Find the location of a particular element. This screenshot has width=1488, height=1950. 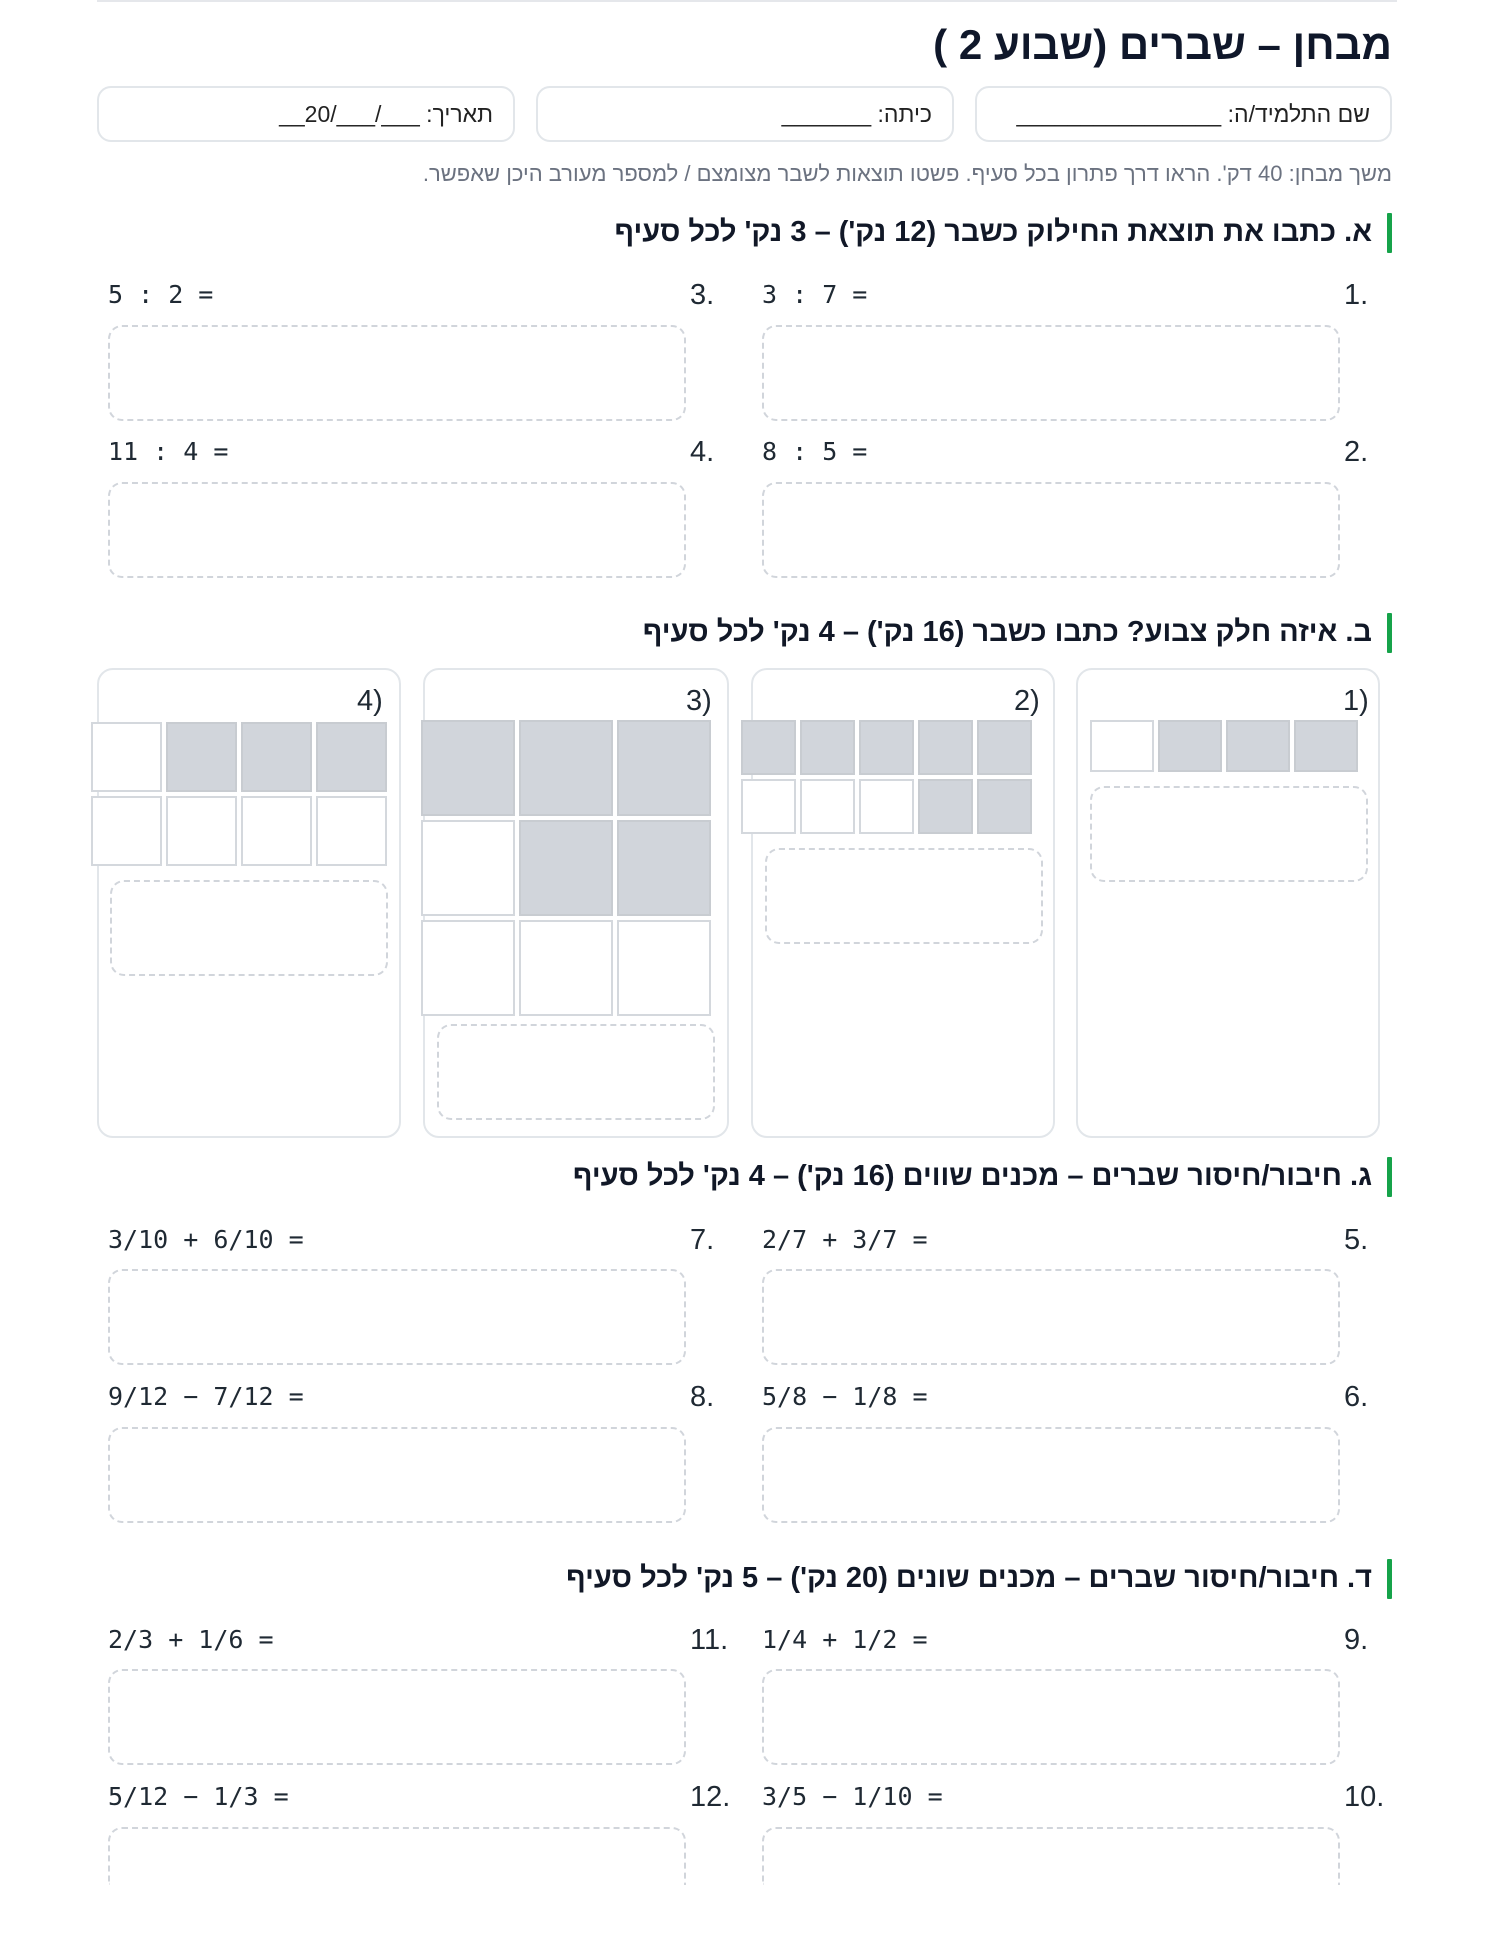

question-8-number: 8. is located at coordinates (702, 1397).